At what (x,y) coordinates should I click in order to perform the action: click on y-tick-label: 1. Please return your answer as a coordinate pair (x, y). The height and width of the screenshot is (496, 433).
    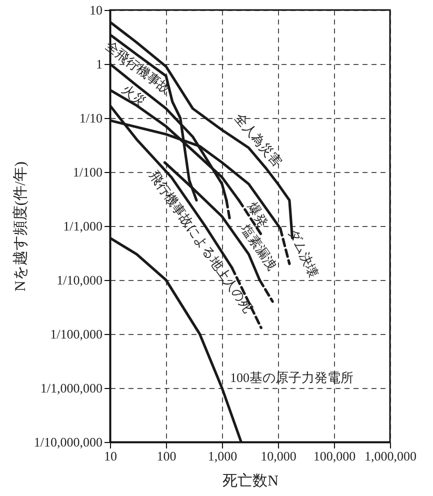
    Looking at the image, I should click on (99, 64).